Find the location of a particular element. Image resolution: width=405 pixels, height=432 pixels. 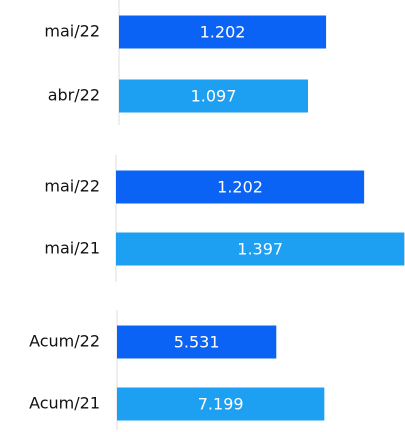

value-label: 1.097 is located at coordinates (214, 96).